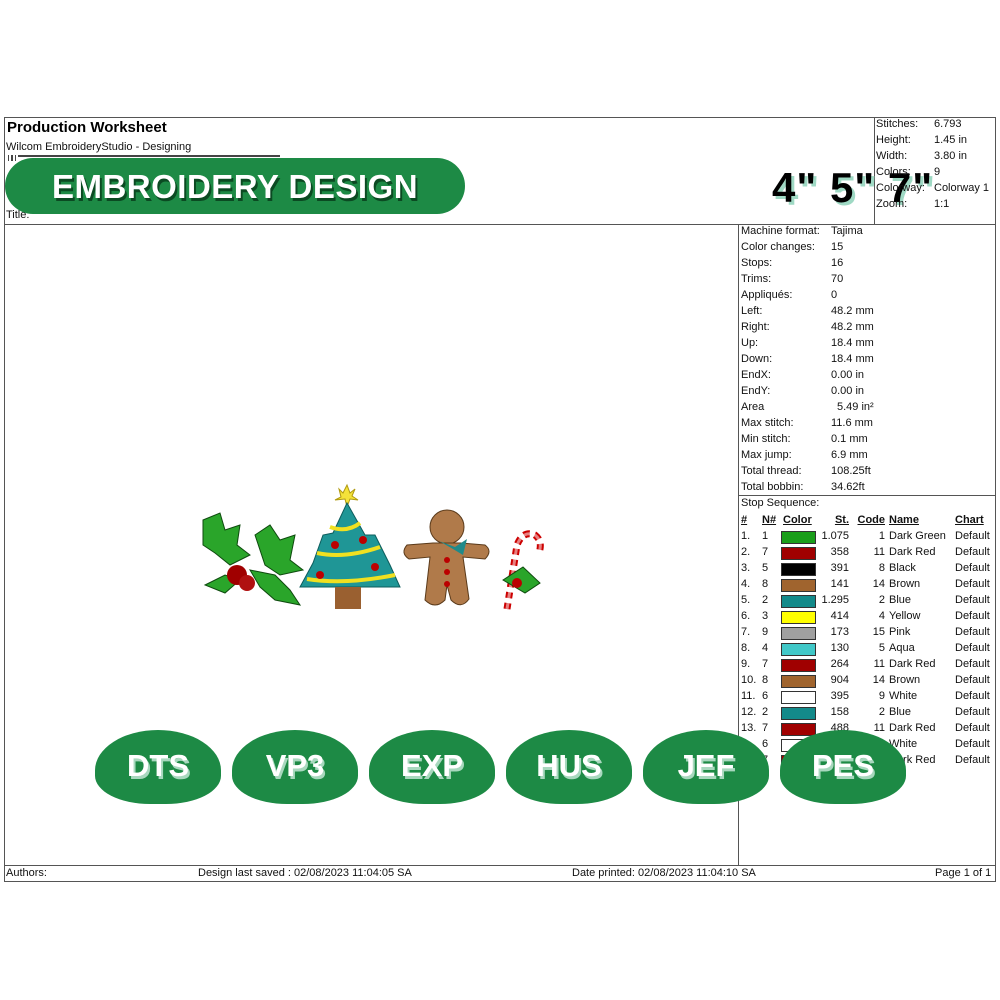 This screenshot has height=1000, width=1000. Describe the element at coordinates (905, 616) in the screenshot. I see `row-name: Yellow` at that location.